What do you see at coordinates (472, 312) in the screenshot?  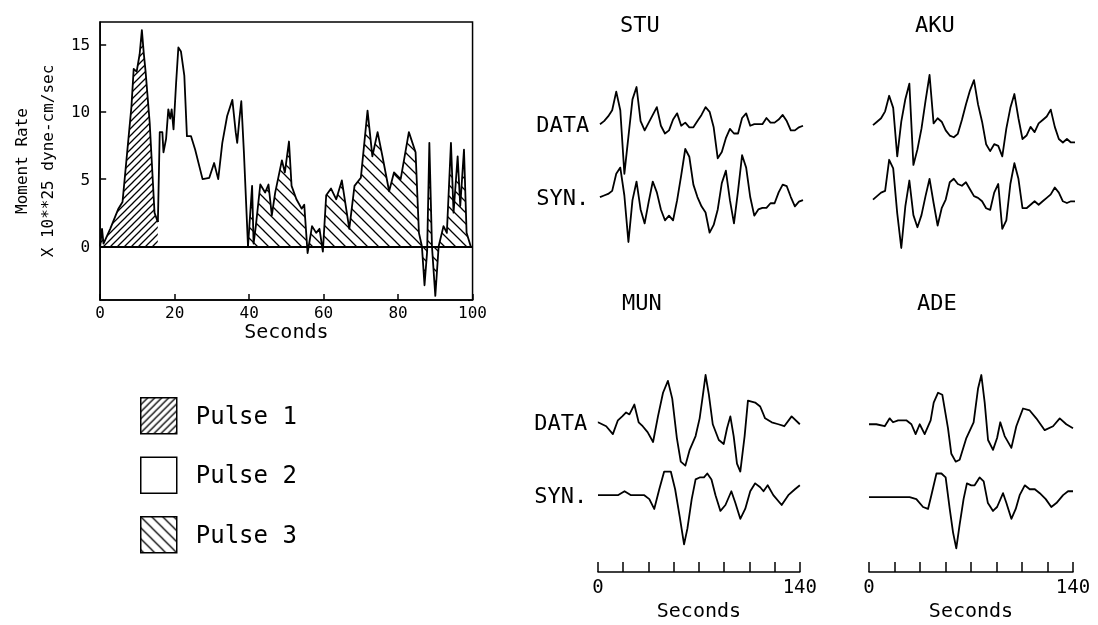 I see `x-tick-label: 100` at bounding box center [472, 312].